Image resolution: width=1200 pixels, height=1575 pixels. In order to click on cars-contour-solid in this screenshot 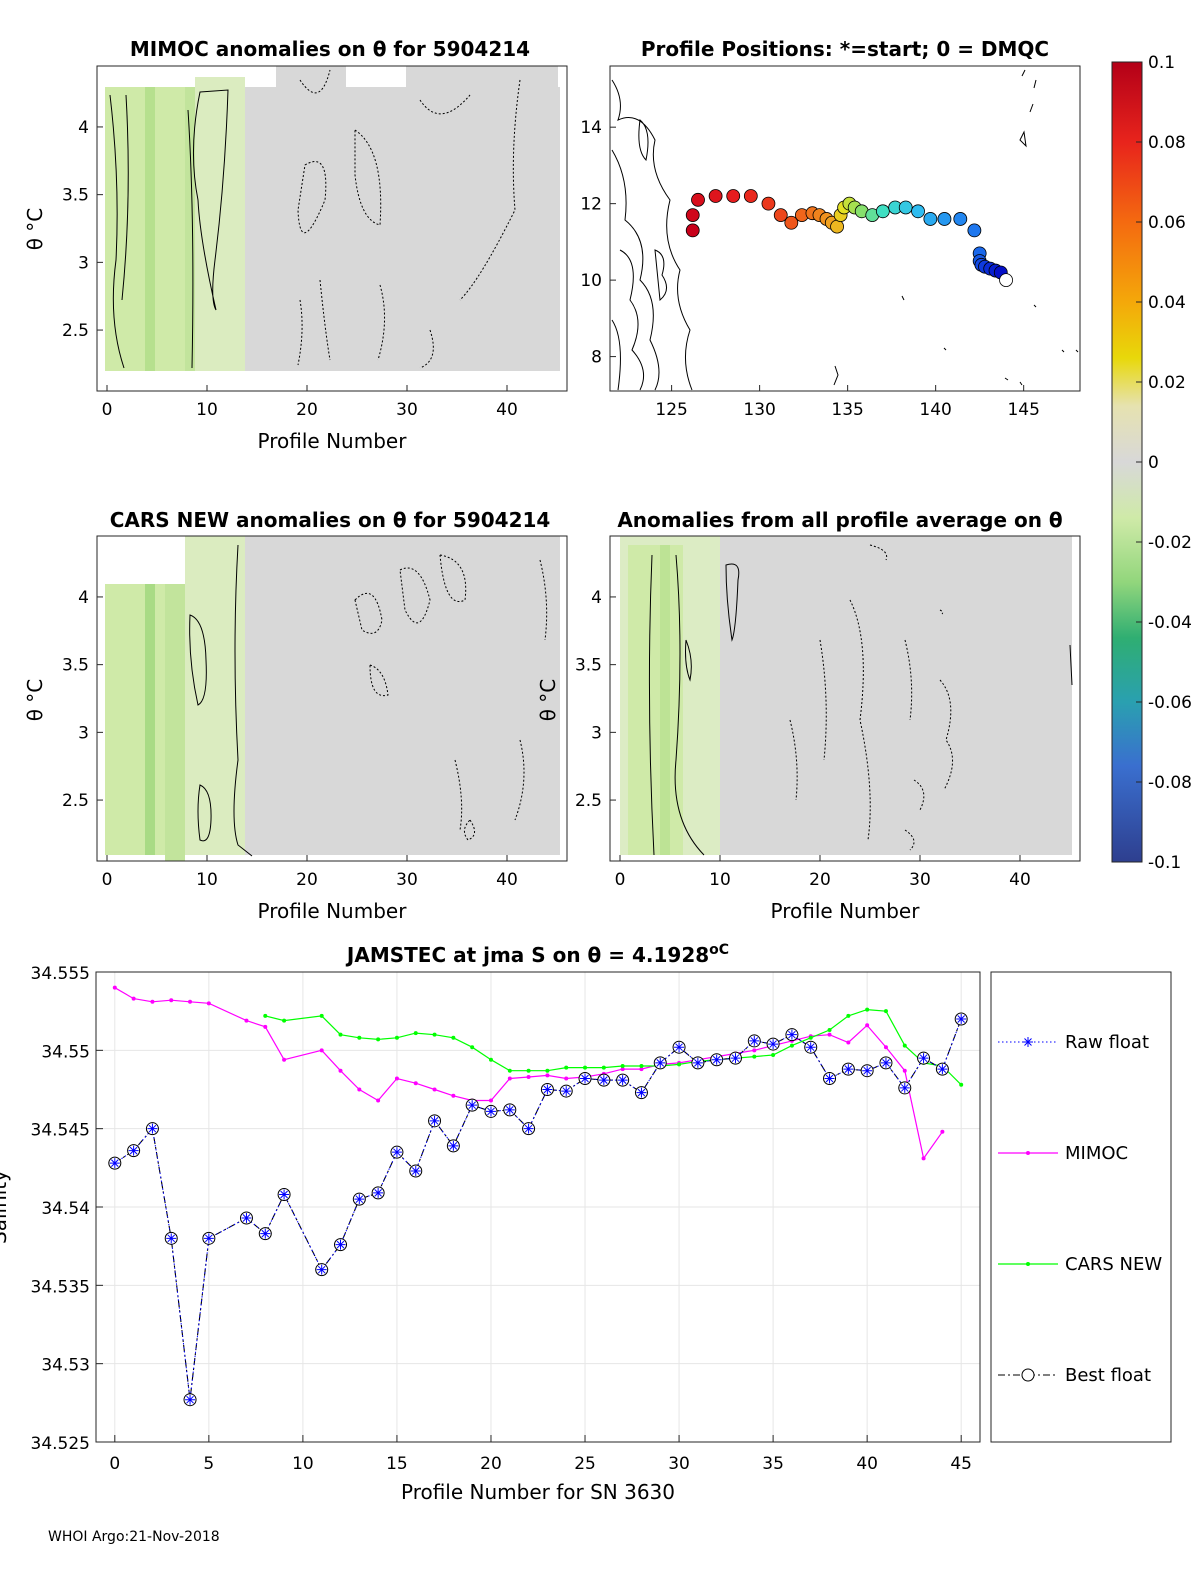, I will do `click(221, 700)`.